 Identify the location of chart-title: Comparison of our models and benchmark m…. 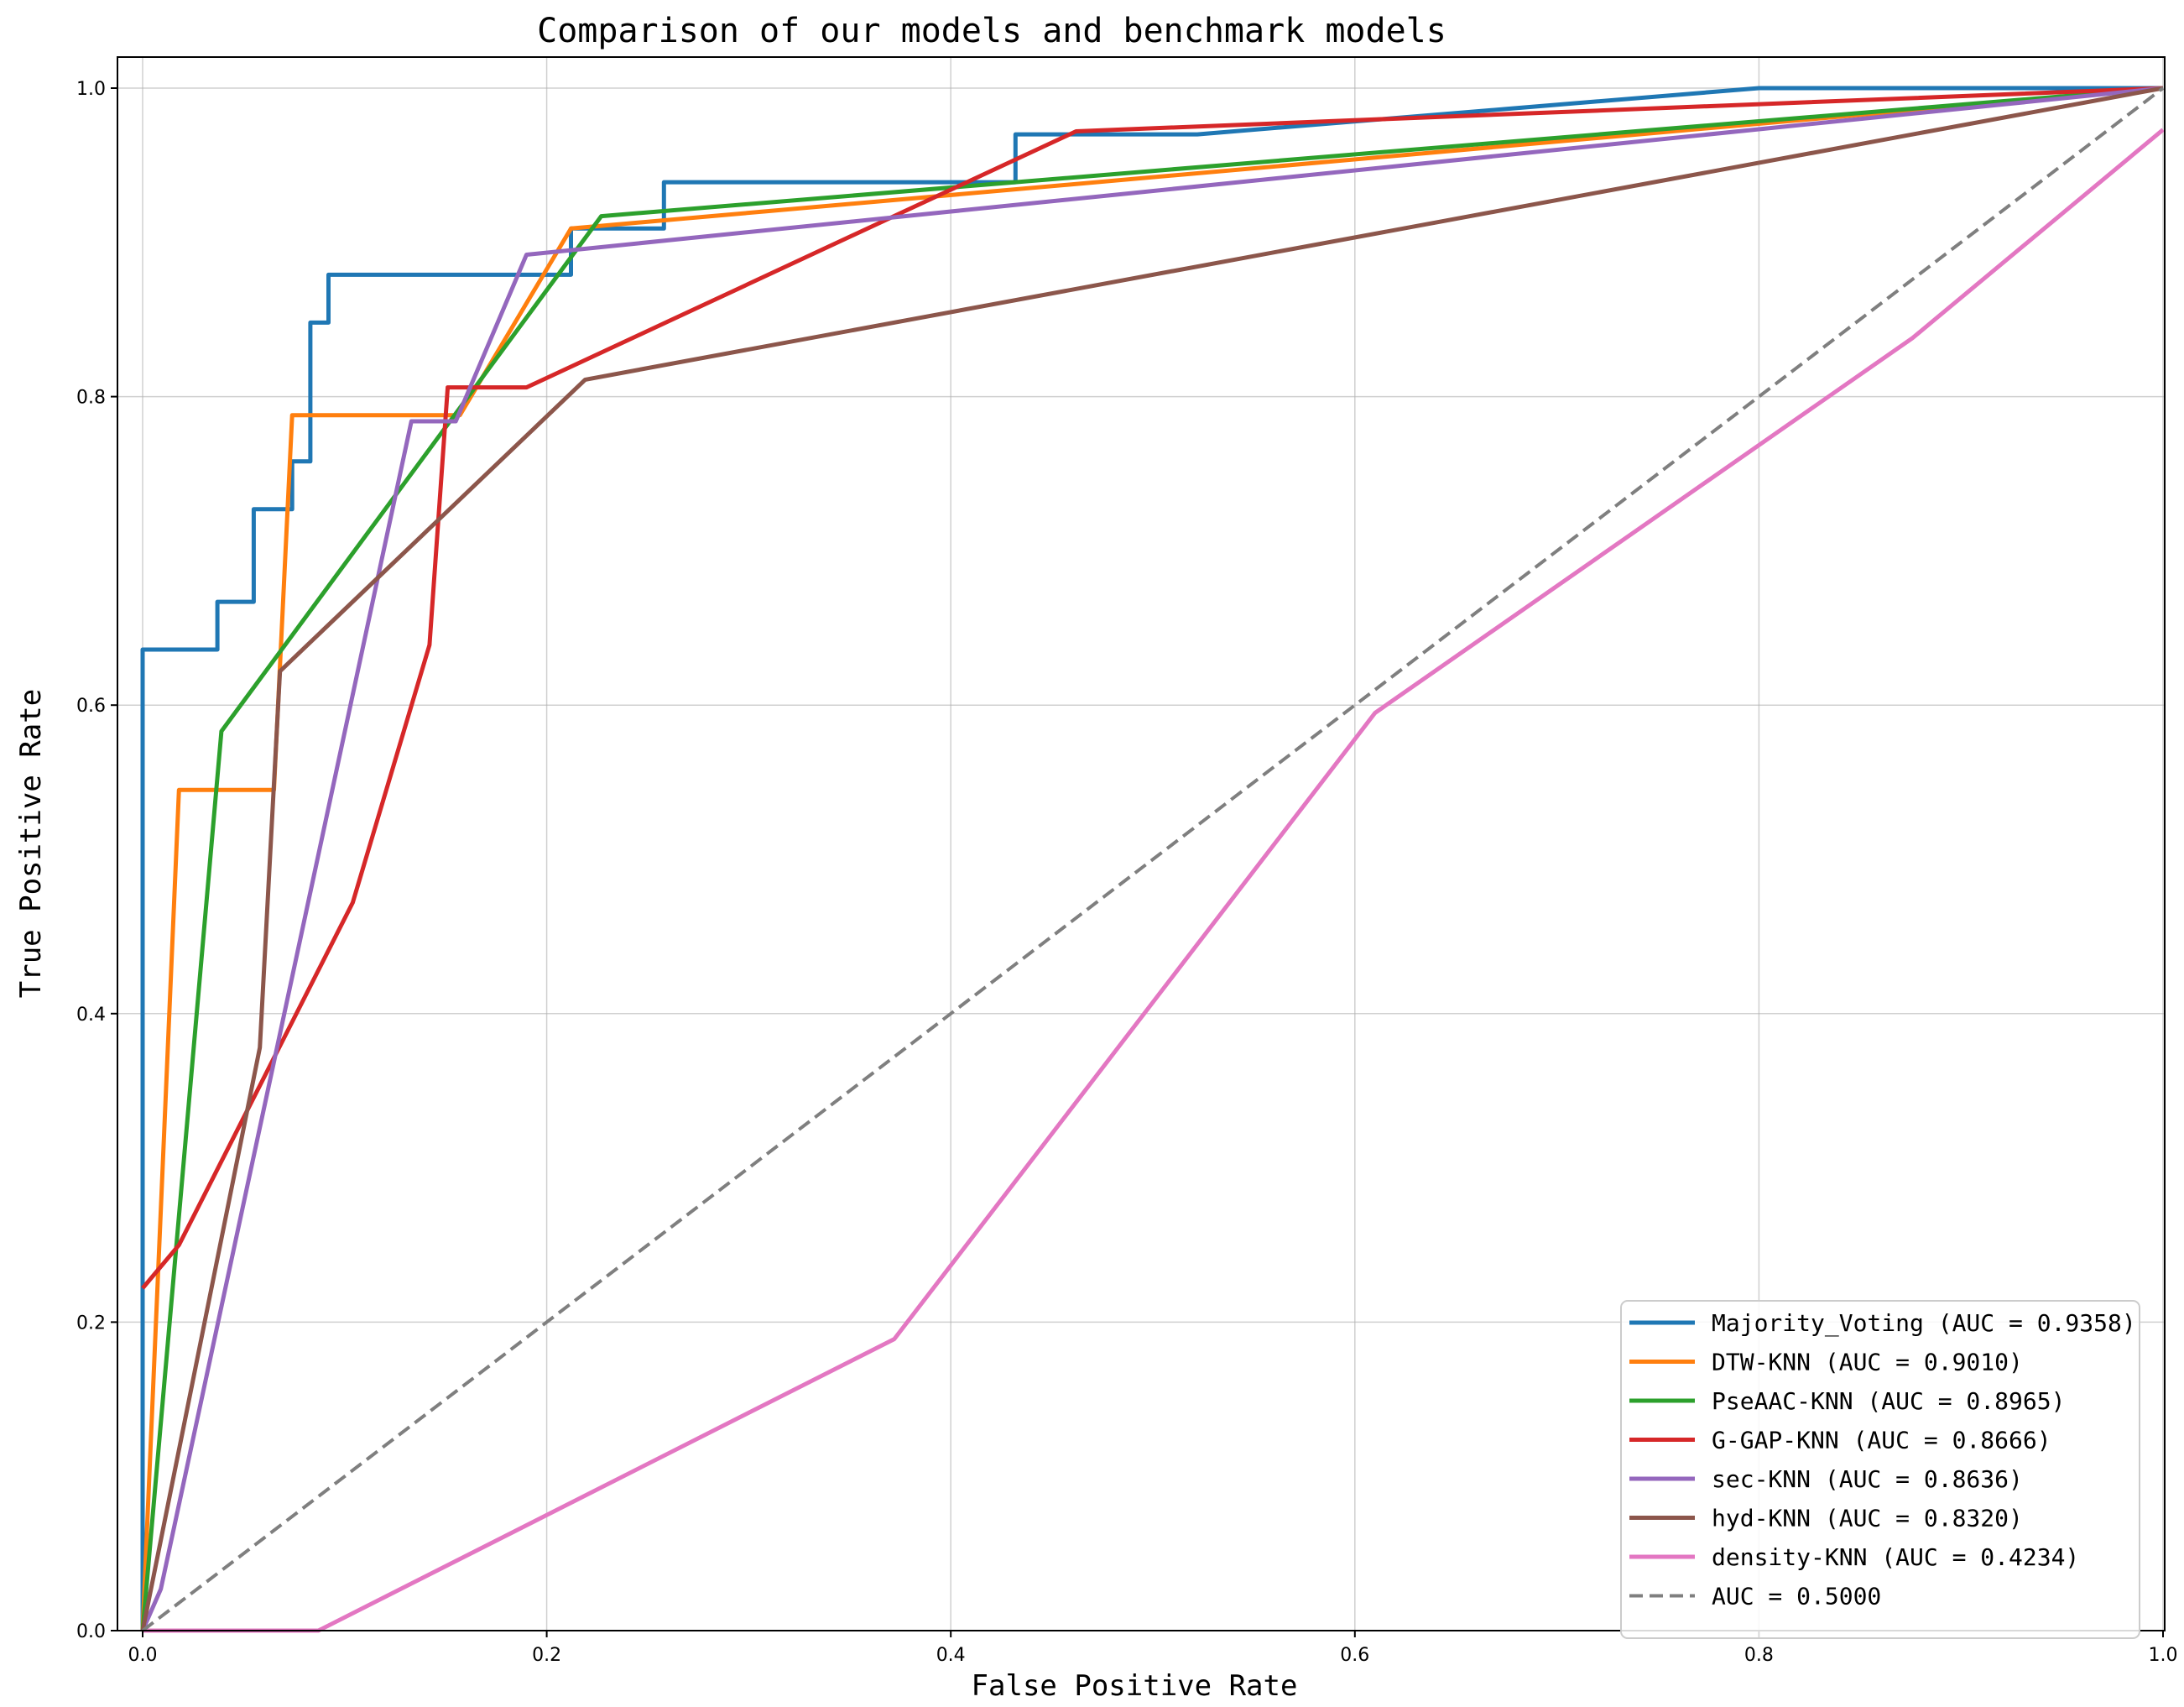
(991, 31).